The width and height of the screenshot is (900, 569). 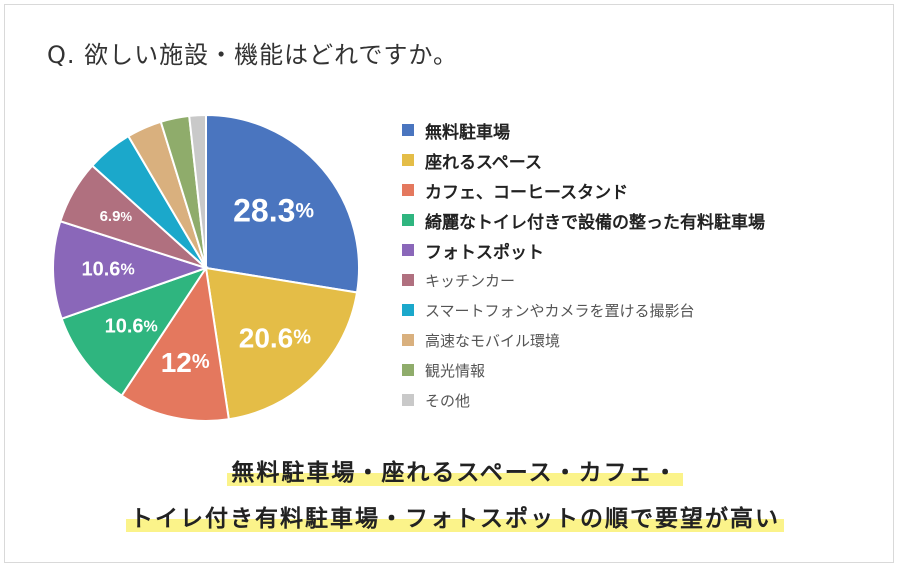 I want to click on pie-slice-label: 12%, so click(x=185, y=362).